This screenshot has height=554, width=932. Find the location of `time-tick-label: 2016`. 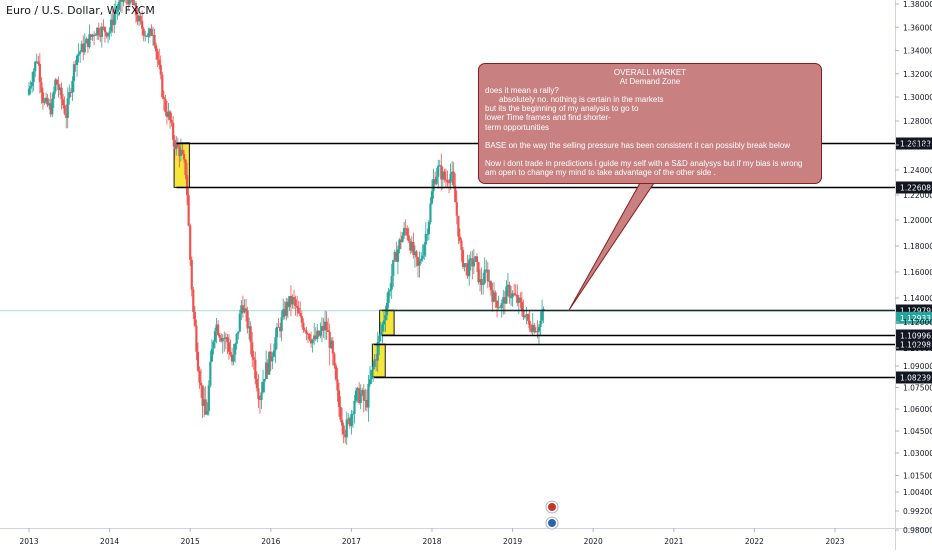

time-tick-label: 2016 is located at coordinates (270, 541).